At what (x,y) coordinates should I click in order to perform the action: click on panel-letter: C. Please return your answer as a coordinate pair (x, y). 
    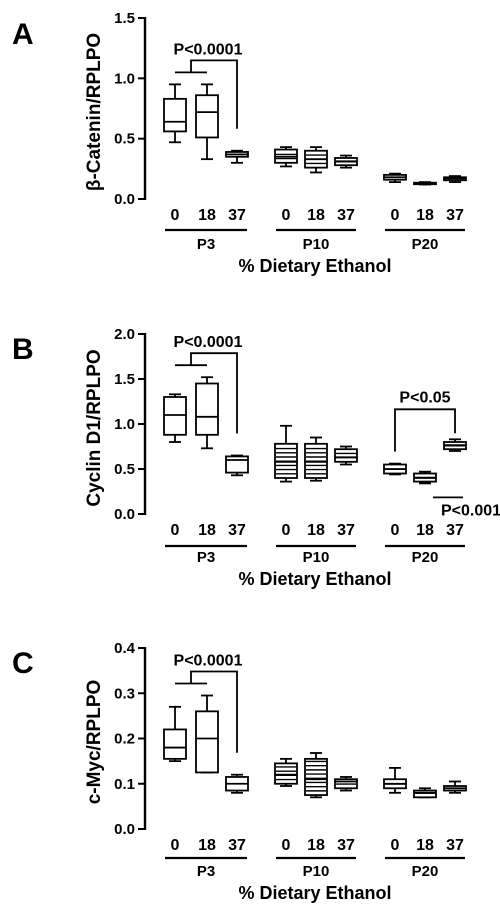
    Looking at the image, I should click on (23, 663).